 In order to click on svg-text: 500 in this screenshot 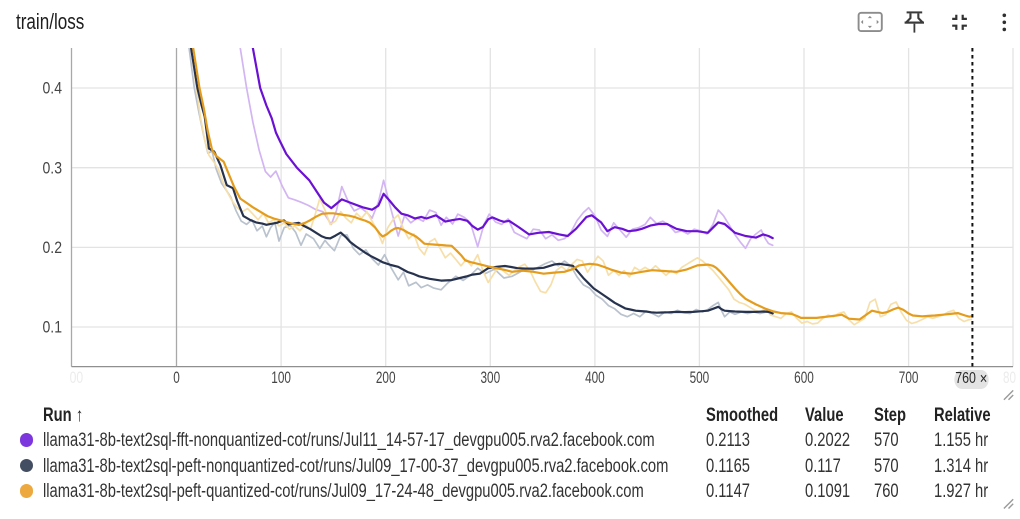, I will do `click(700, 377)`.